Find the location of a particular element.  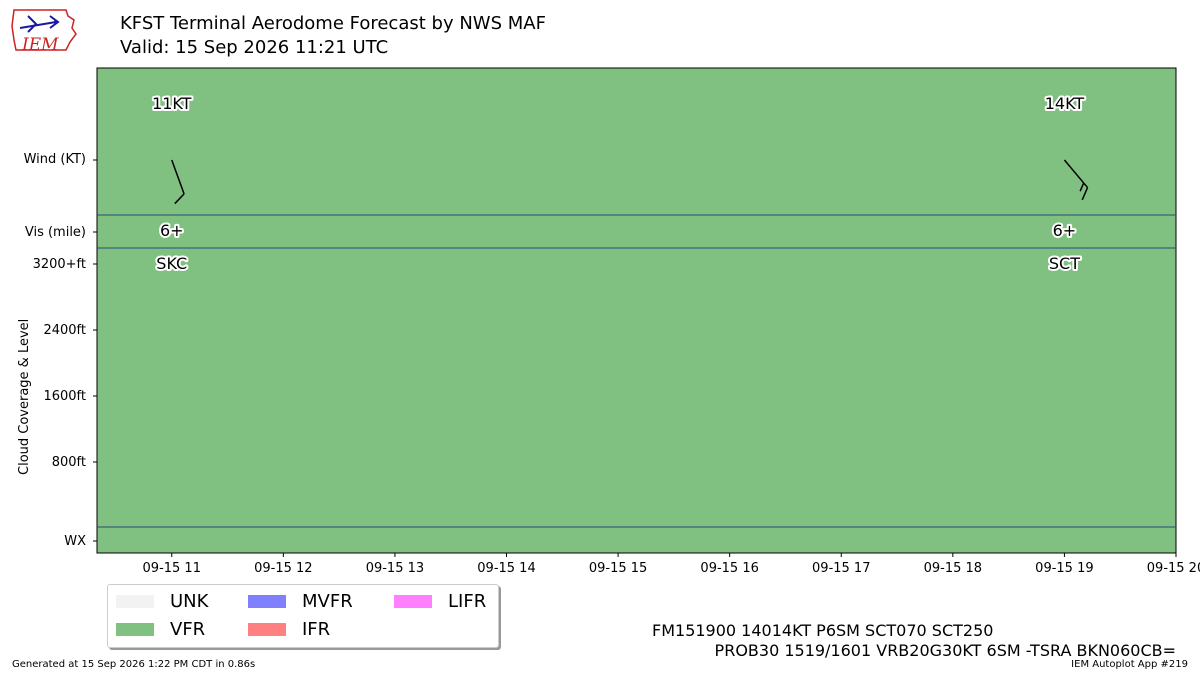

legend-item-mvfr: MVFR is located at coordinates (300, 601).